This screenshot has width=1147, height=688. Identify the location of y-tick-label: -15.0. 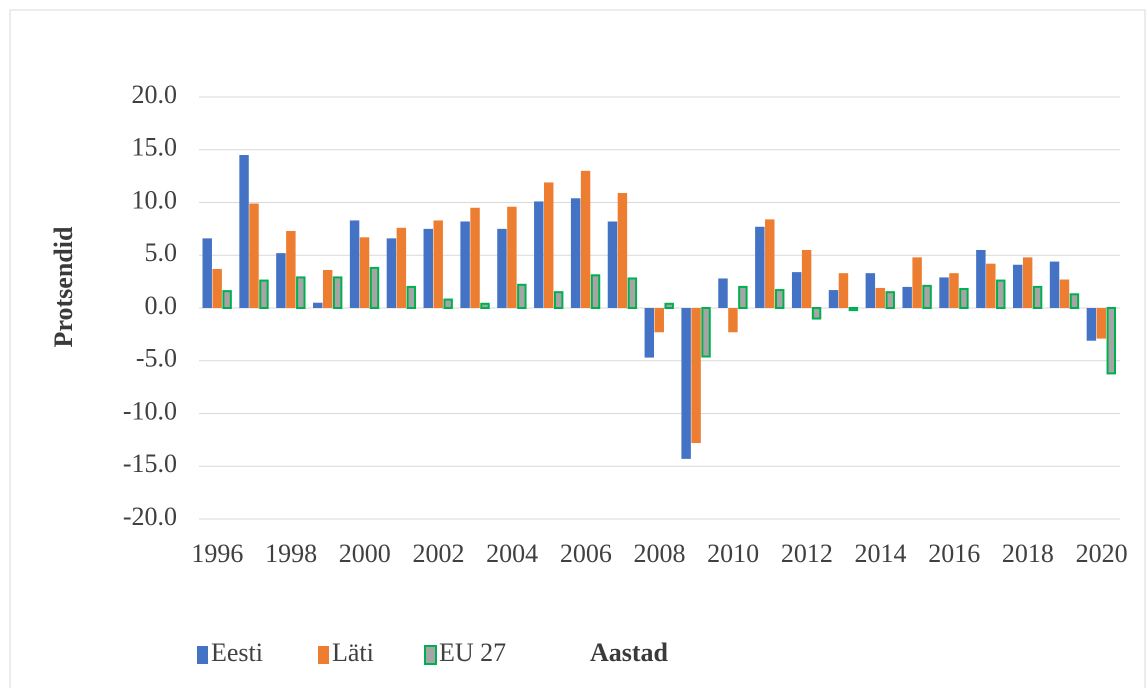
(150, 463).